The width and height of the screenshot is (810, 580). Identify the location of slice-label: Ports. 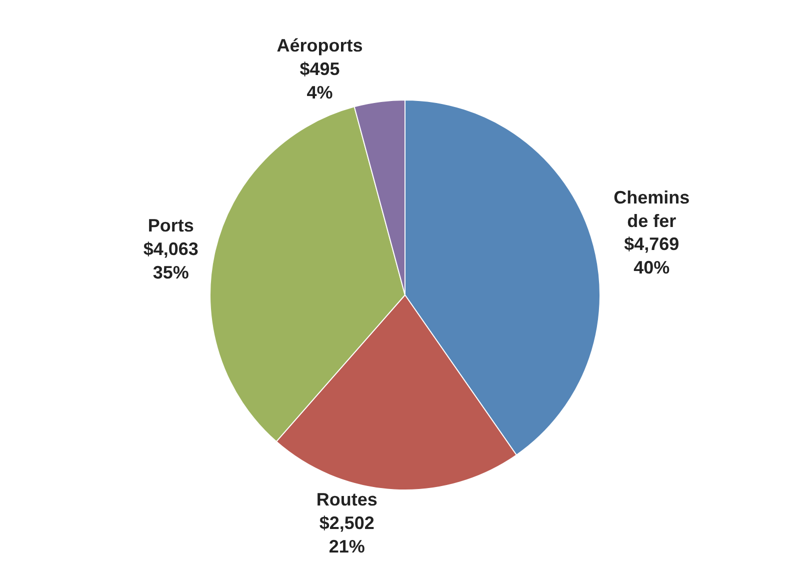
(171, 226).